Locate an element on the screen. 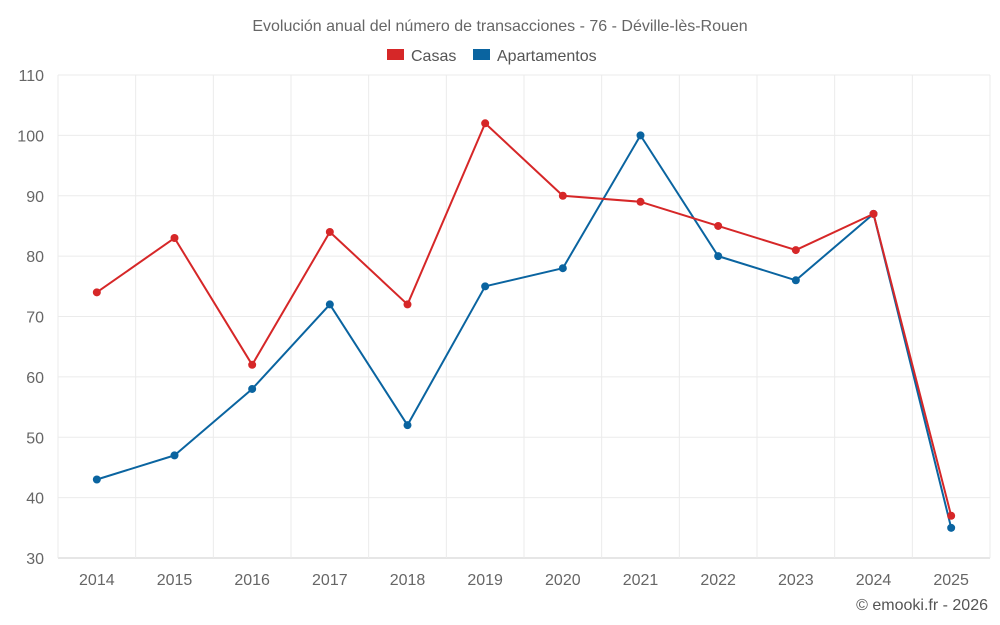  y-tick-label: 80 is located at coordinates (35, 257).